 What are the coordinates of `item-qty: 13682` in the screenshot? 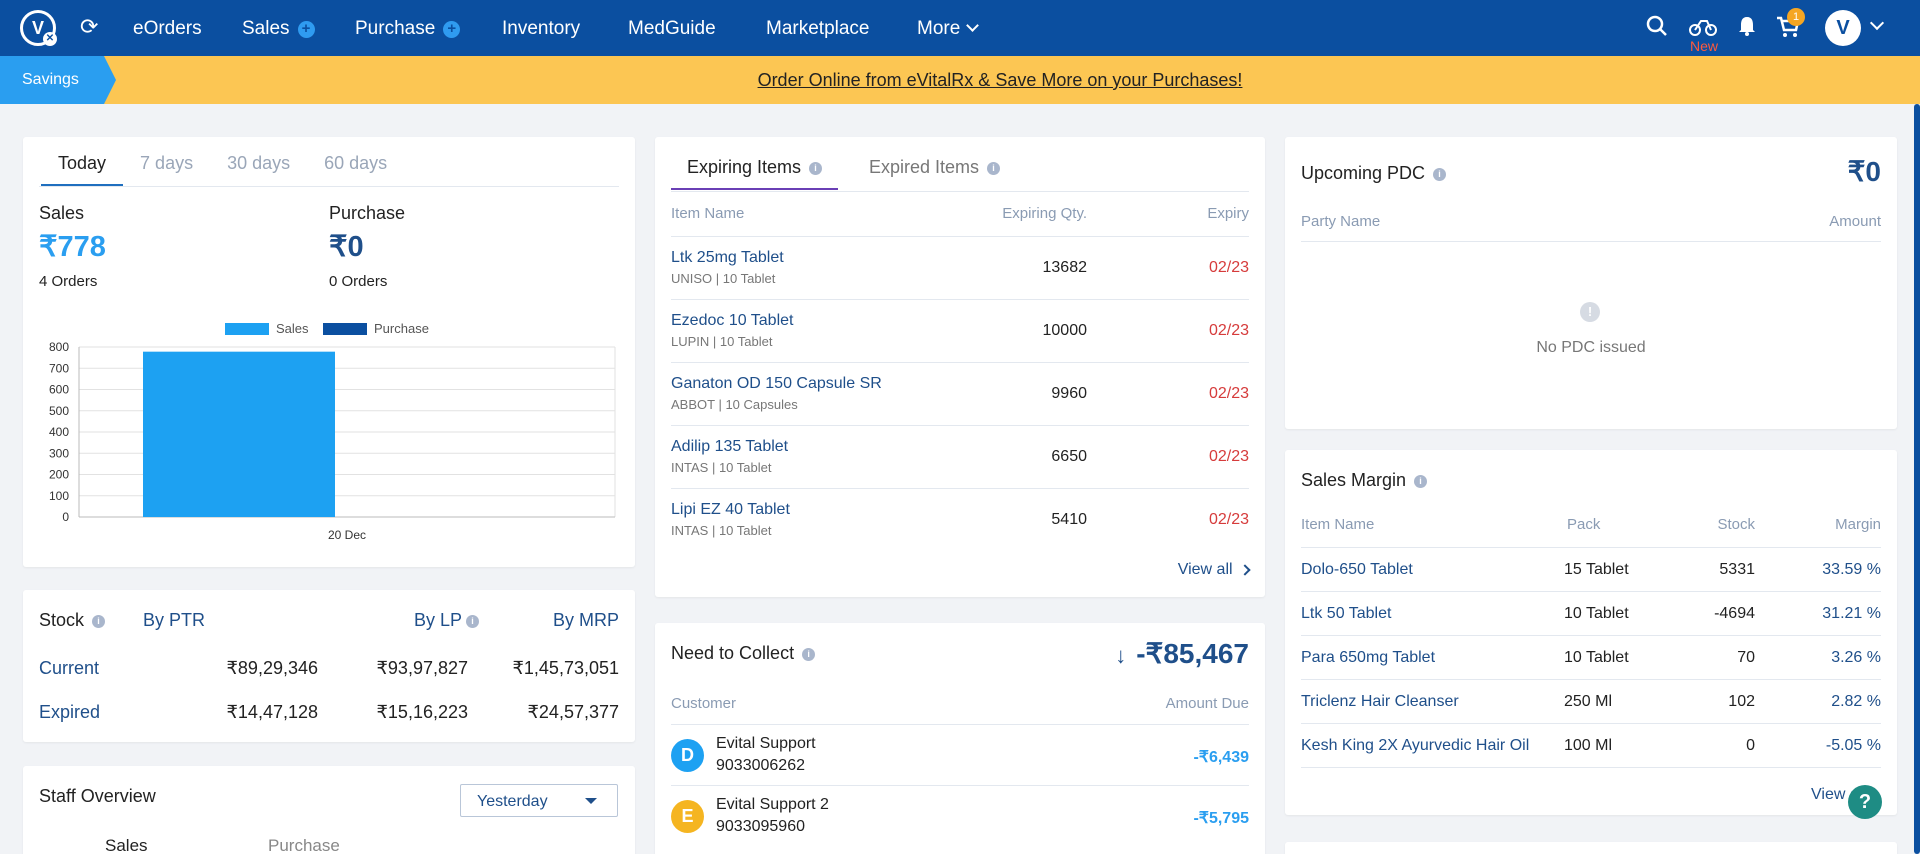 It's located at (1065, 267).